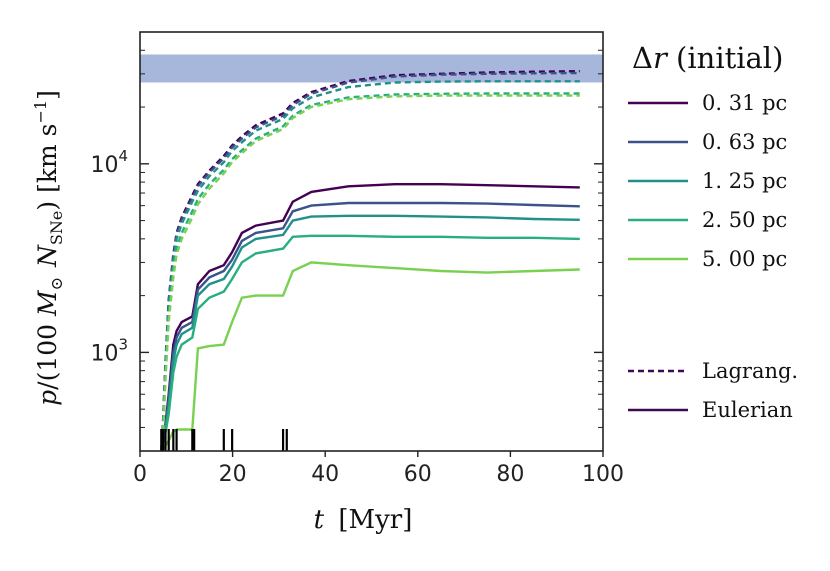 The height and width of the screenshot is (571, 830). Describe the element at coordinates (109, 350) in the screenshot. I see `y-tick-label-0: 10³` at that location.